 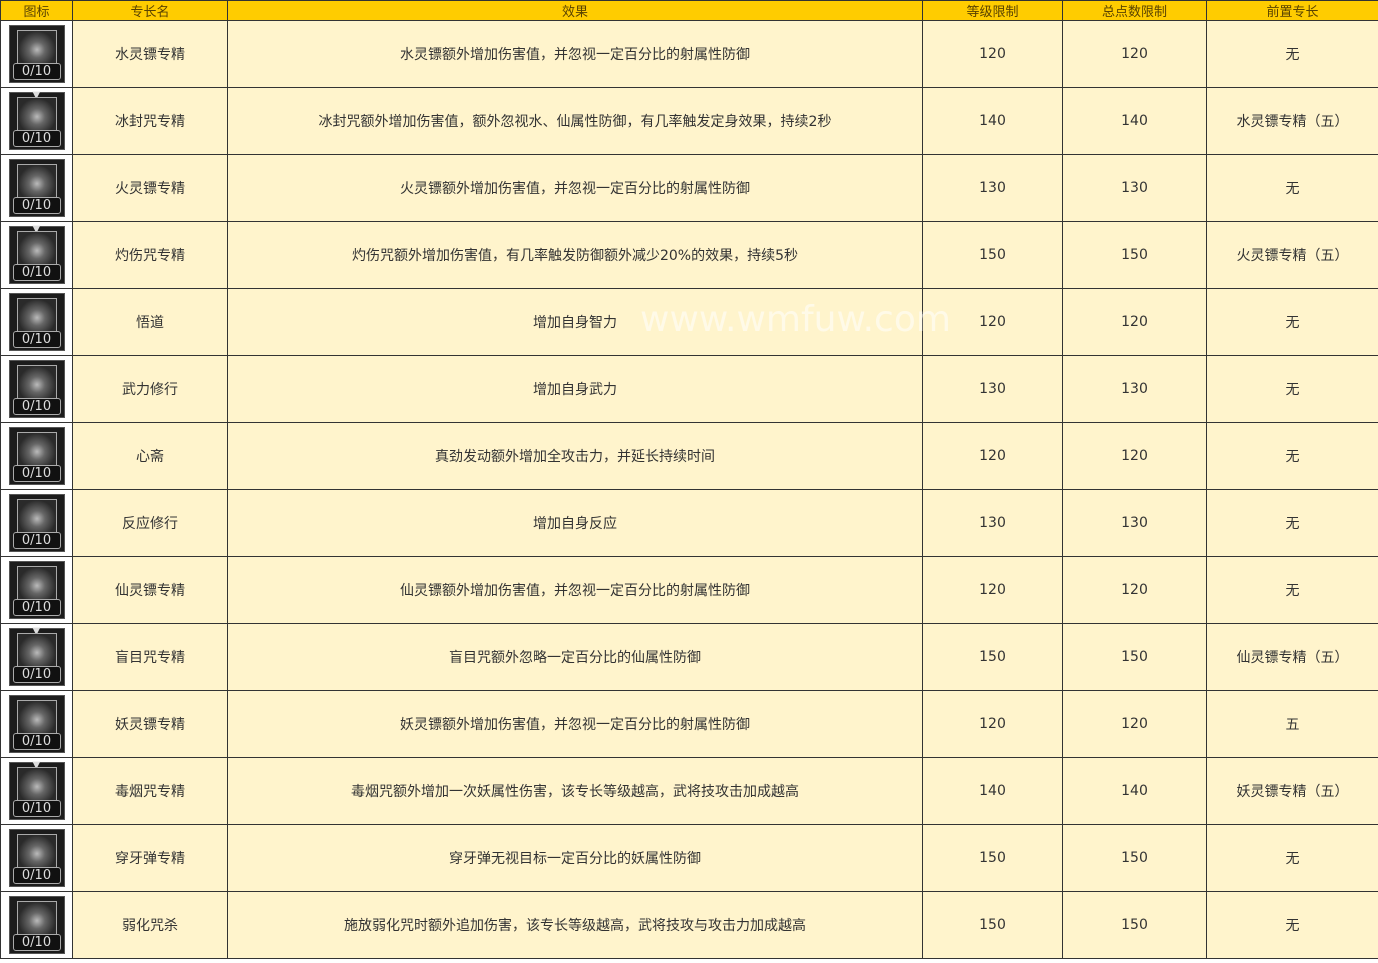 I want to click on header-row: 图标 专长名 效果 等级限制 总点数限制 前置专长, so click(x=689, y=10).